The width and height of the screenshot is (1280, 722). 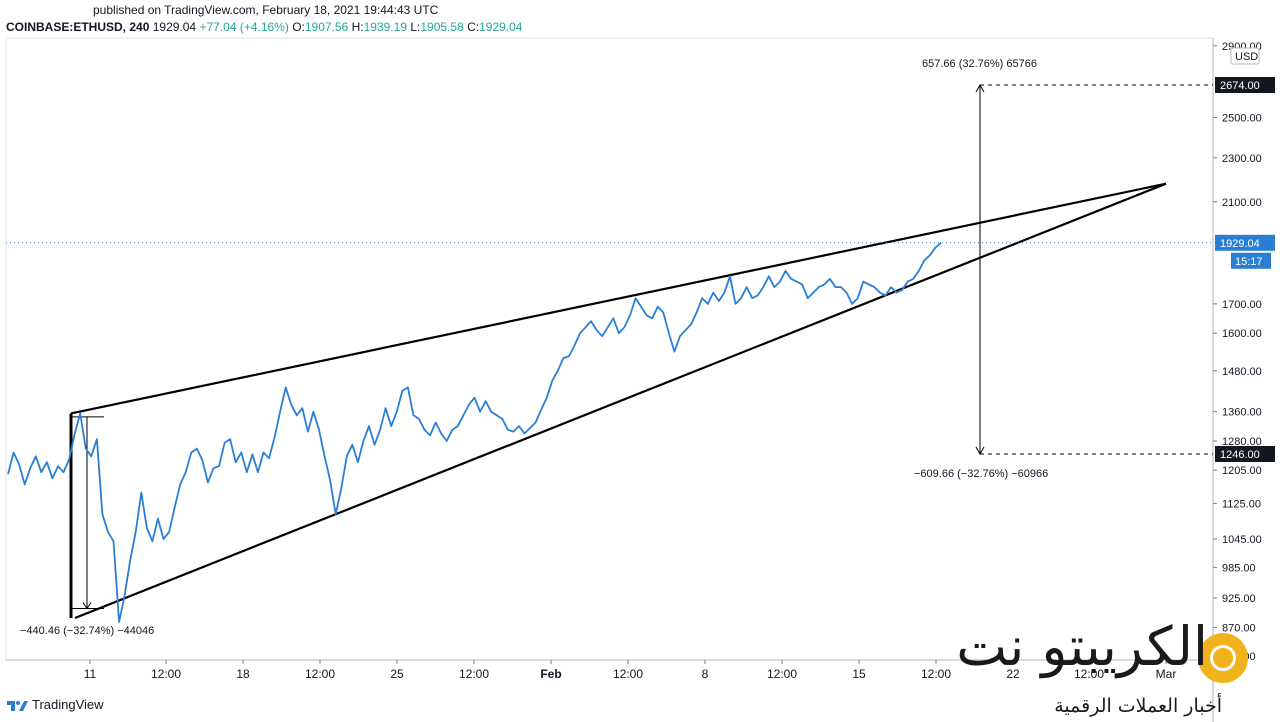 What do you see at coordinates (1242, 203) in the screenshot?
I see `price-tick-label: 2100.00` at bounding box center [1242, 203].